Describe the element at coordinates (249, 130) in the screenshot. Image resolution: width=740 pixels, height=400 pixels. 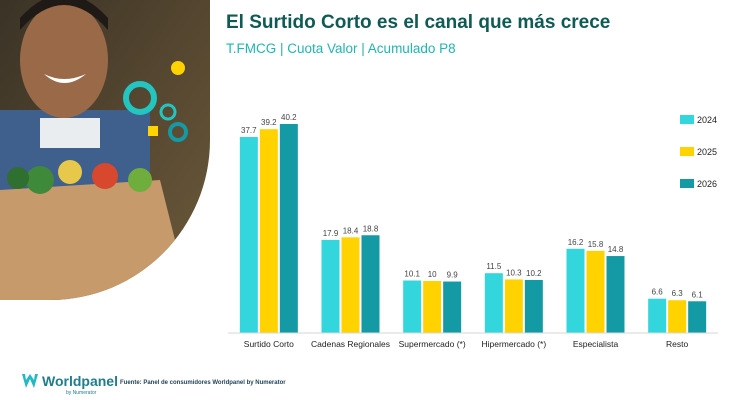
I see `data-label: 37.7` at that location.